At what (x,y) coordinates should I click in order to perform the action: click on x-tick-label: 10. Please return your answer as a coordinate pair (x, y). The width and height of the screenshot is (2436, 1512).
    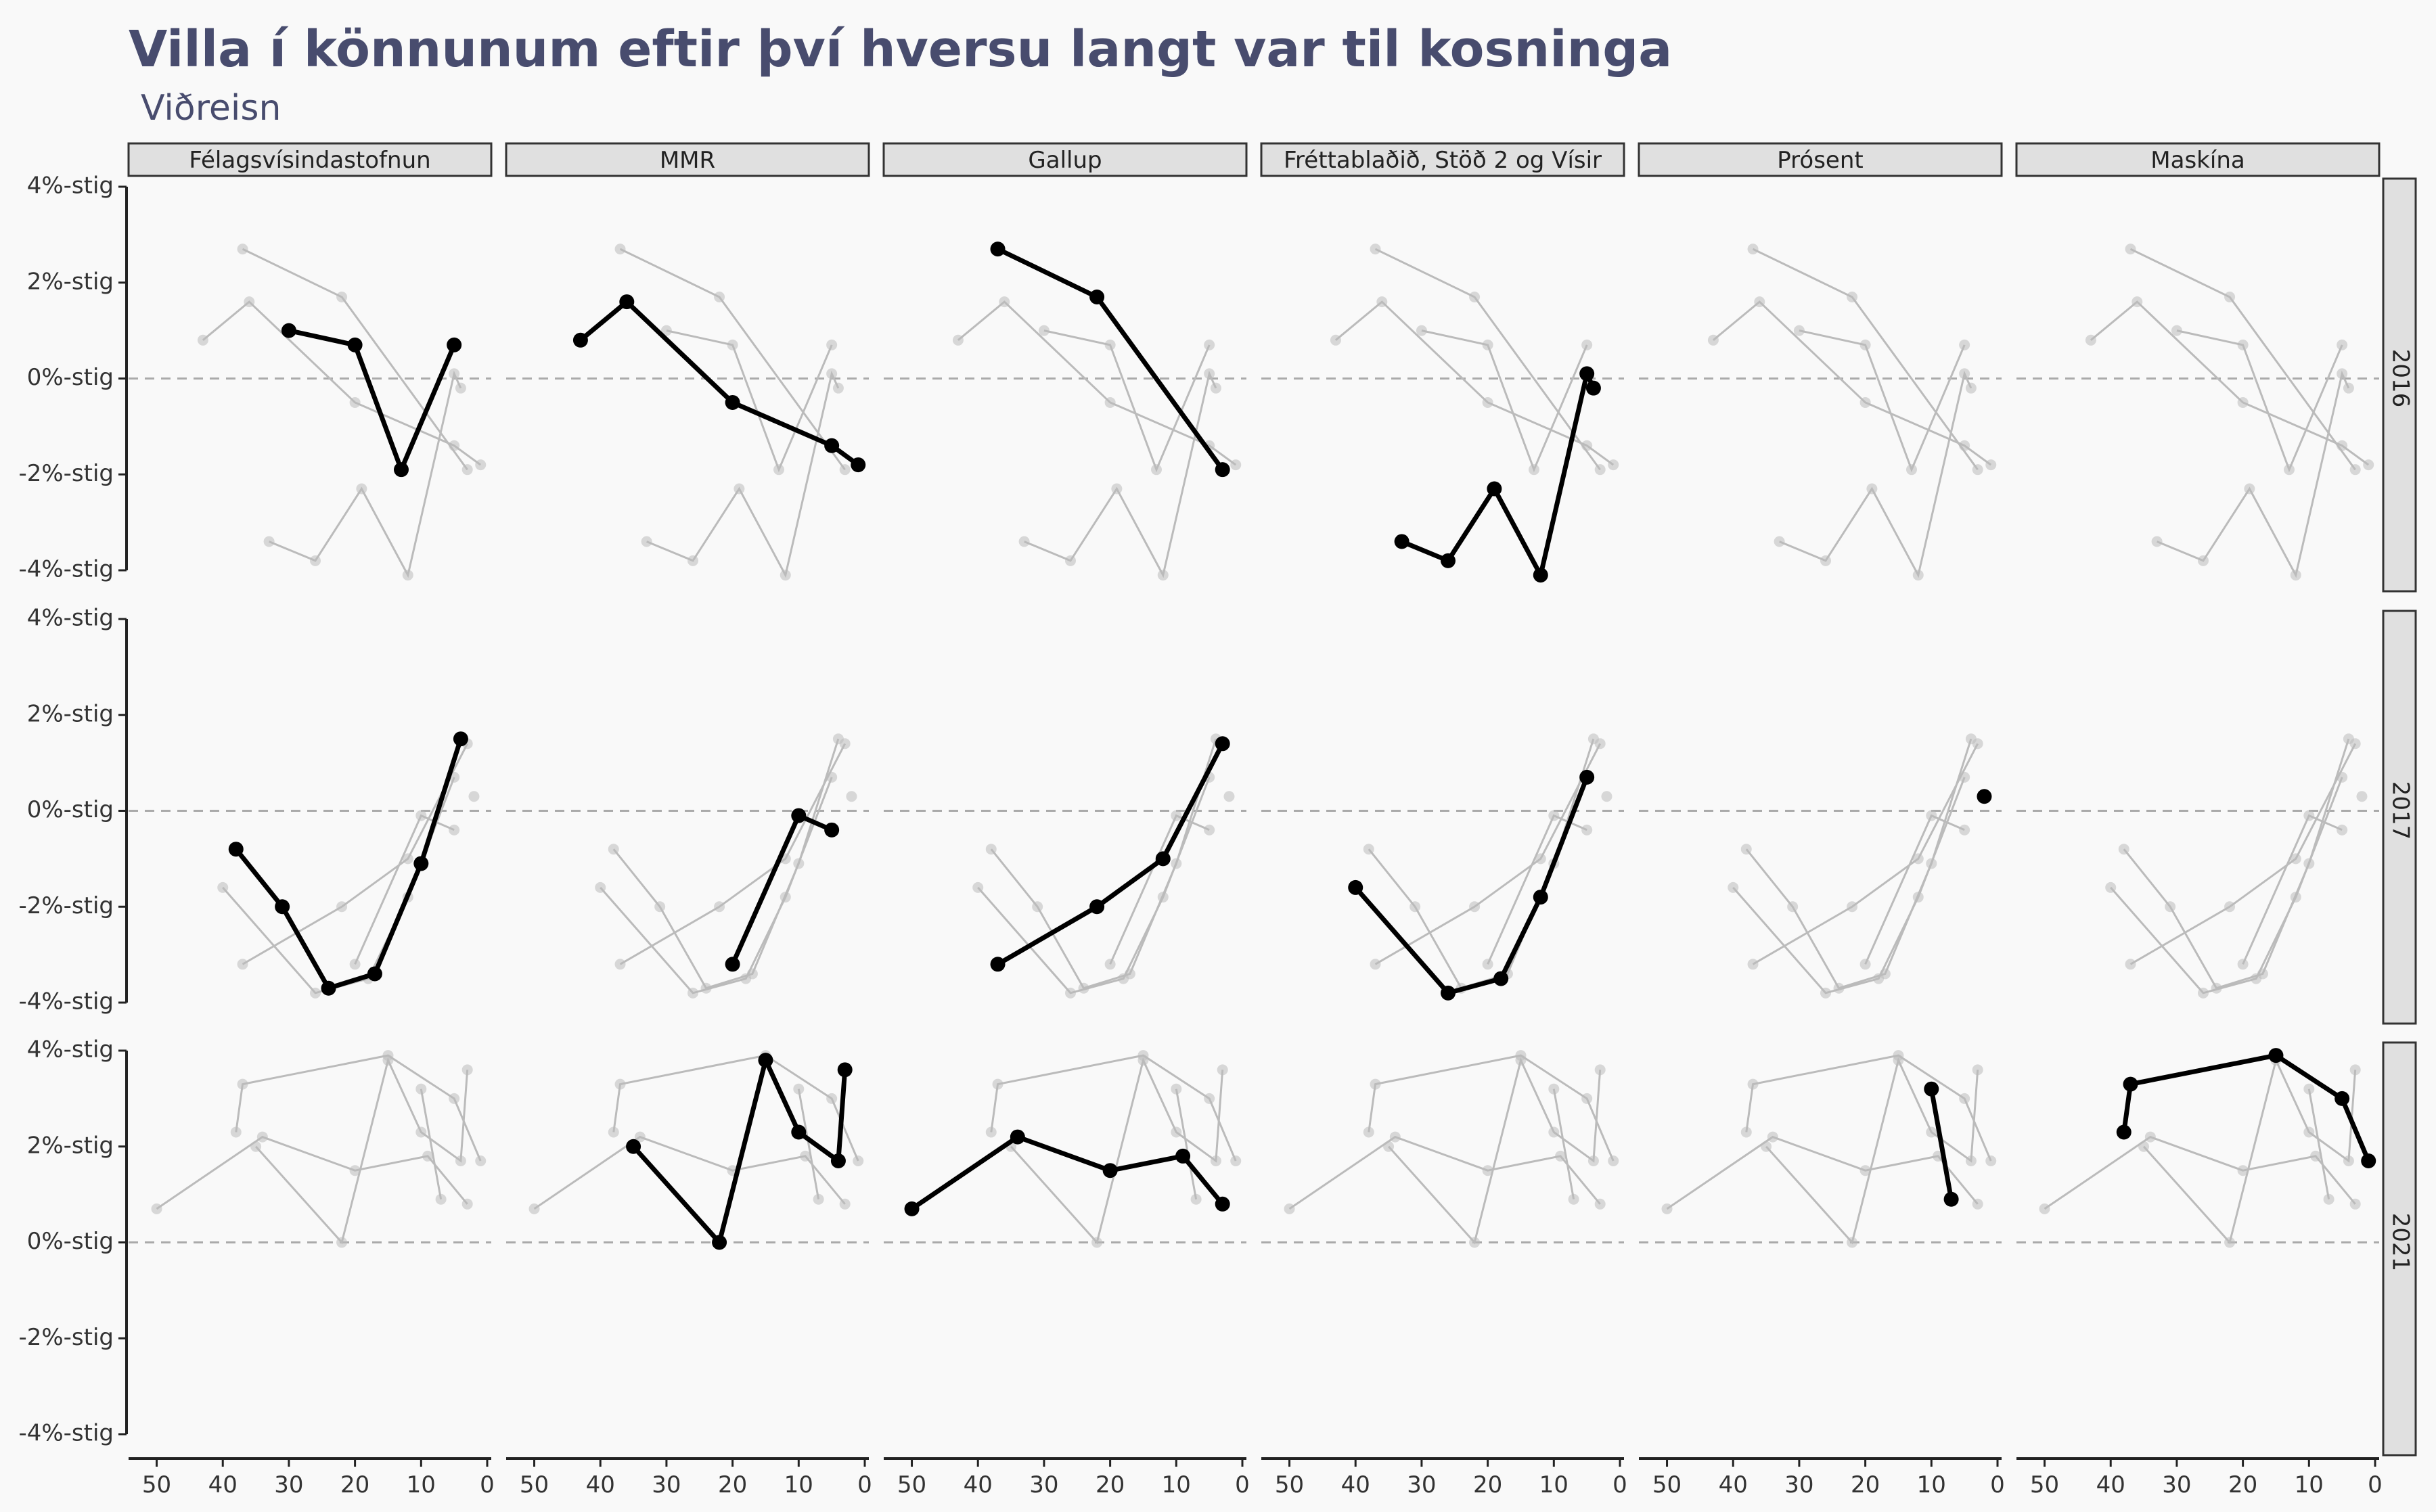
    Looking at the image, I should click on (1931, 1484).